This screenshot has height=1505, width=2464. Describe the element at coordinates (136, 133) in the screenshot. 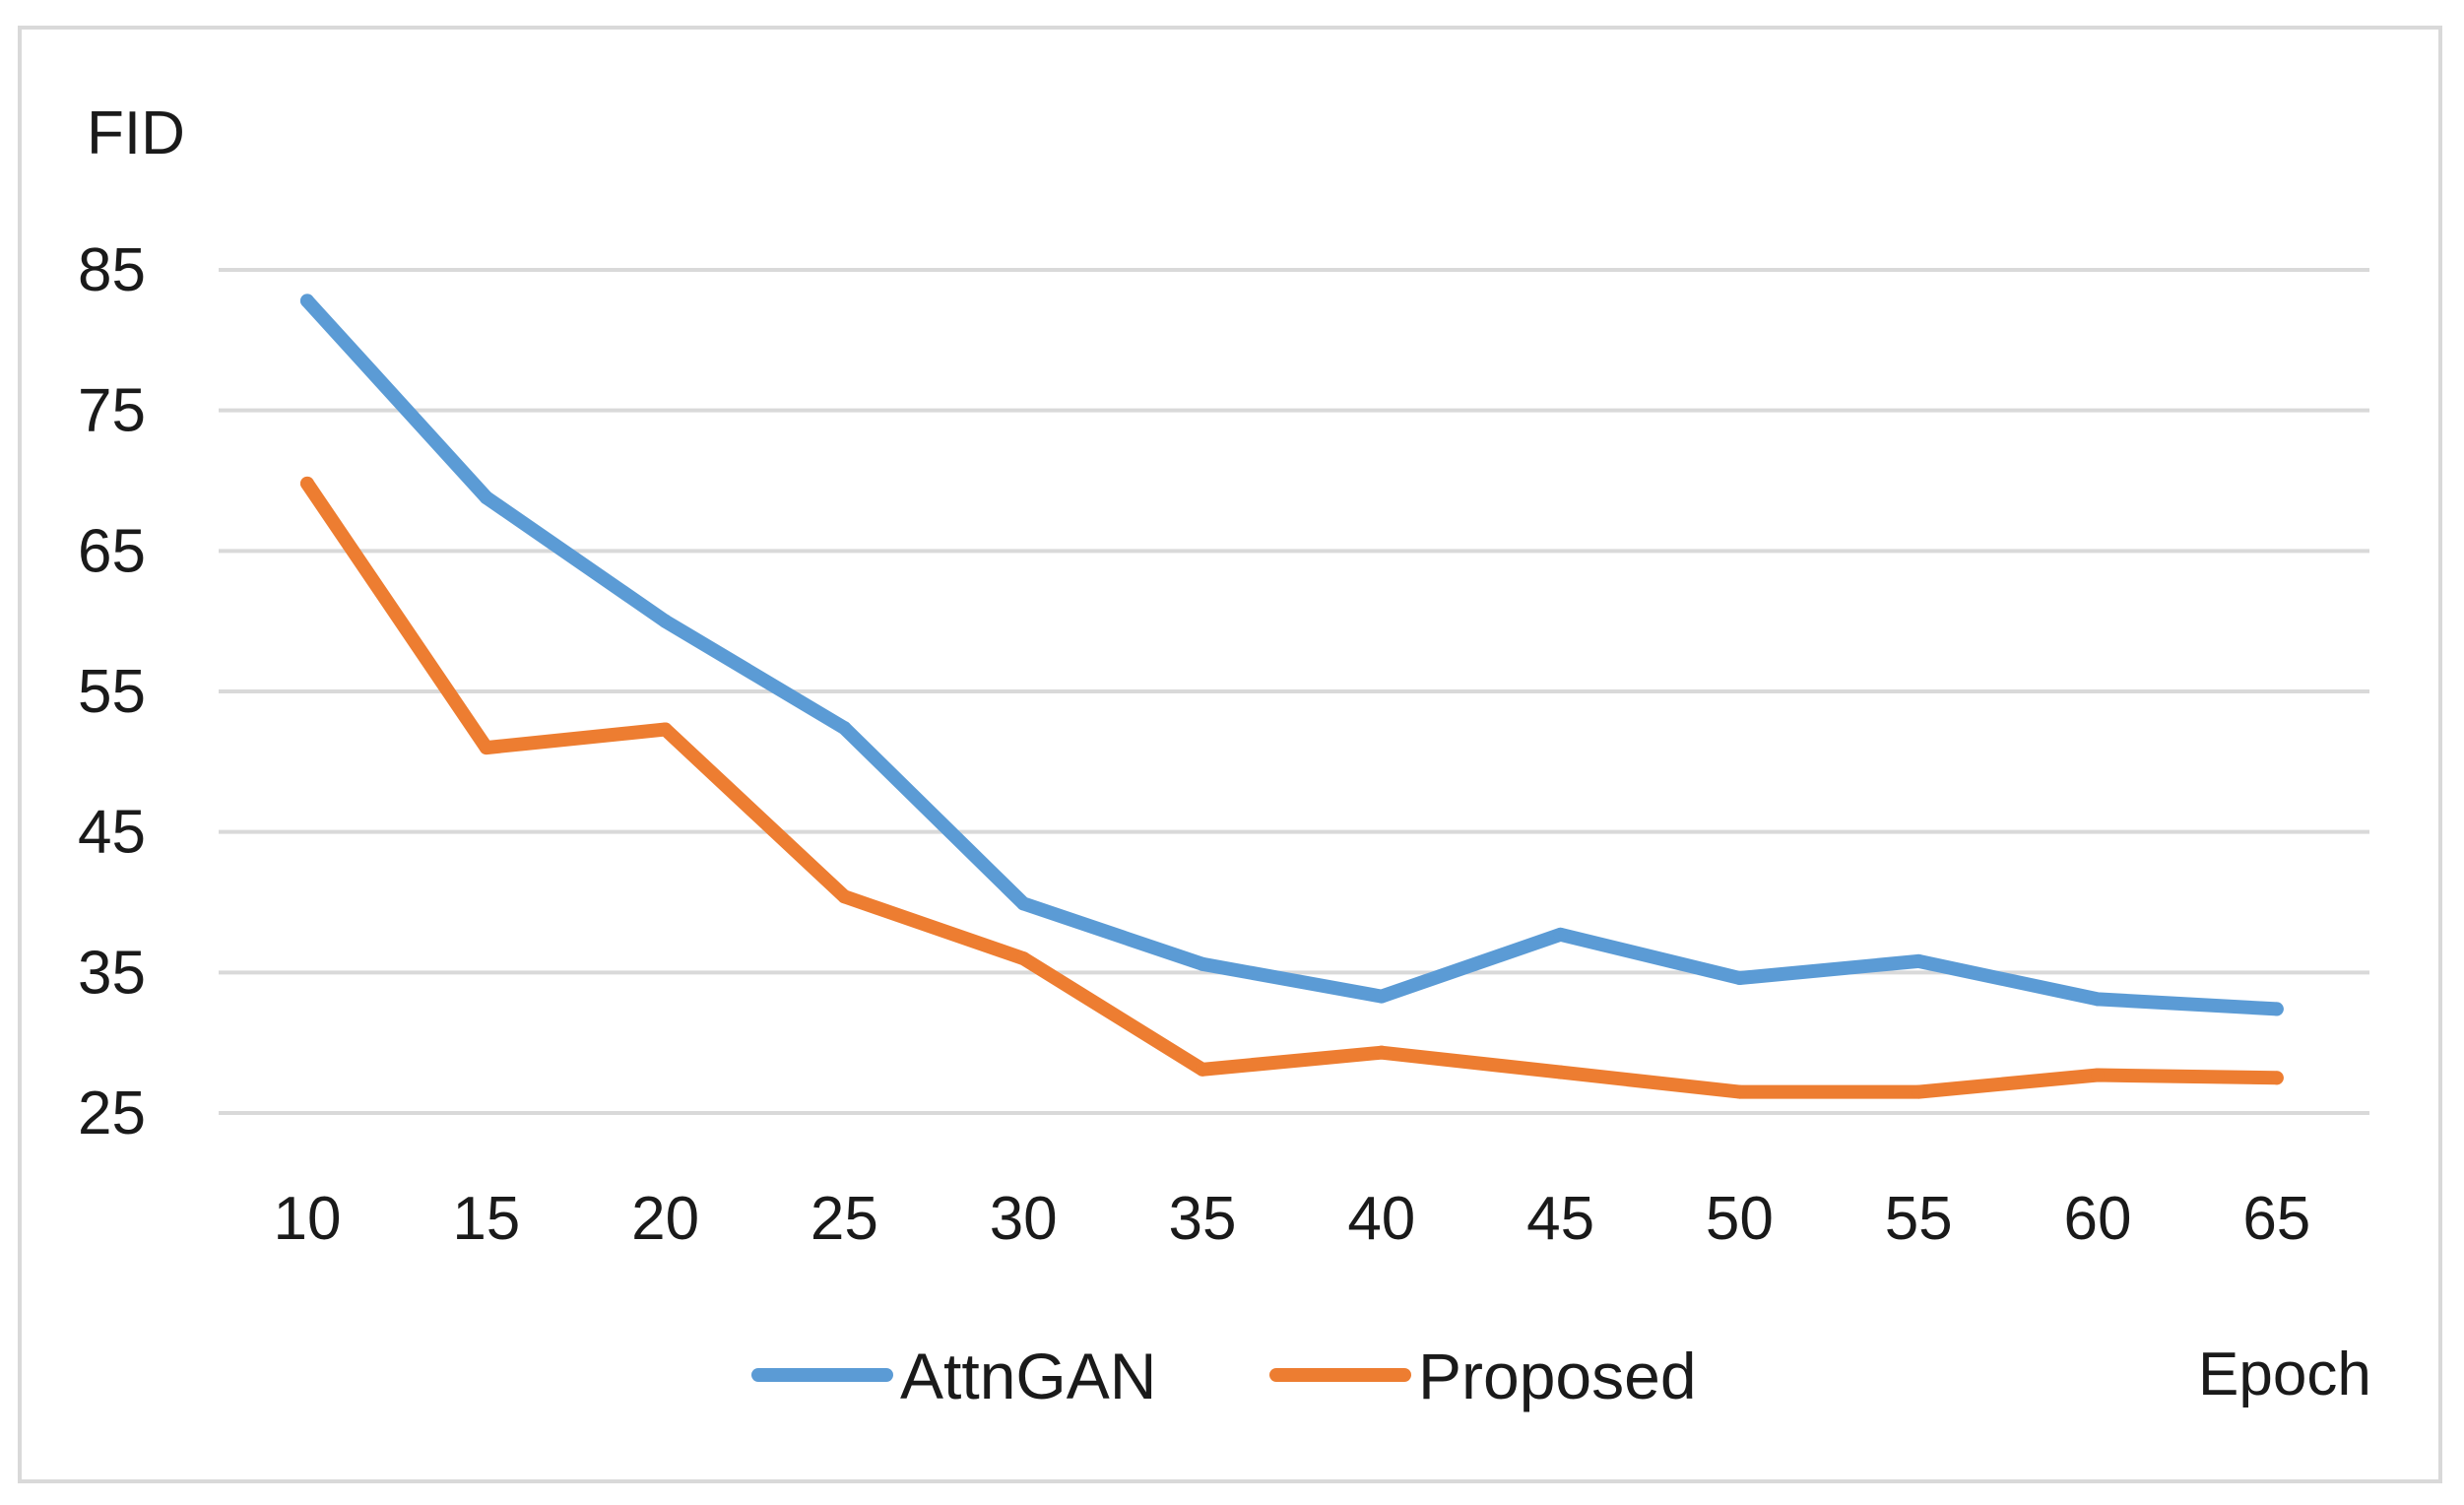

I see `y-axis-title: FID` at that location.